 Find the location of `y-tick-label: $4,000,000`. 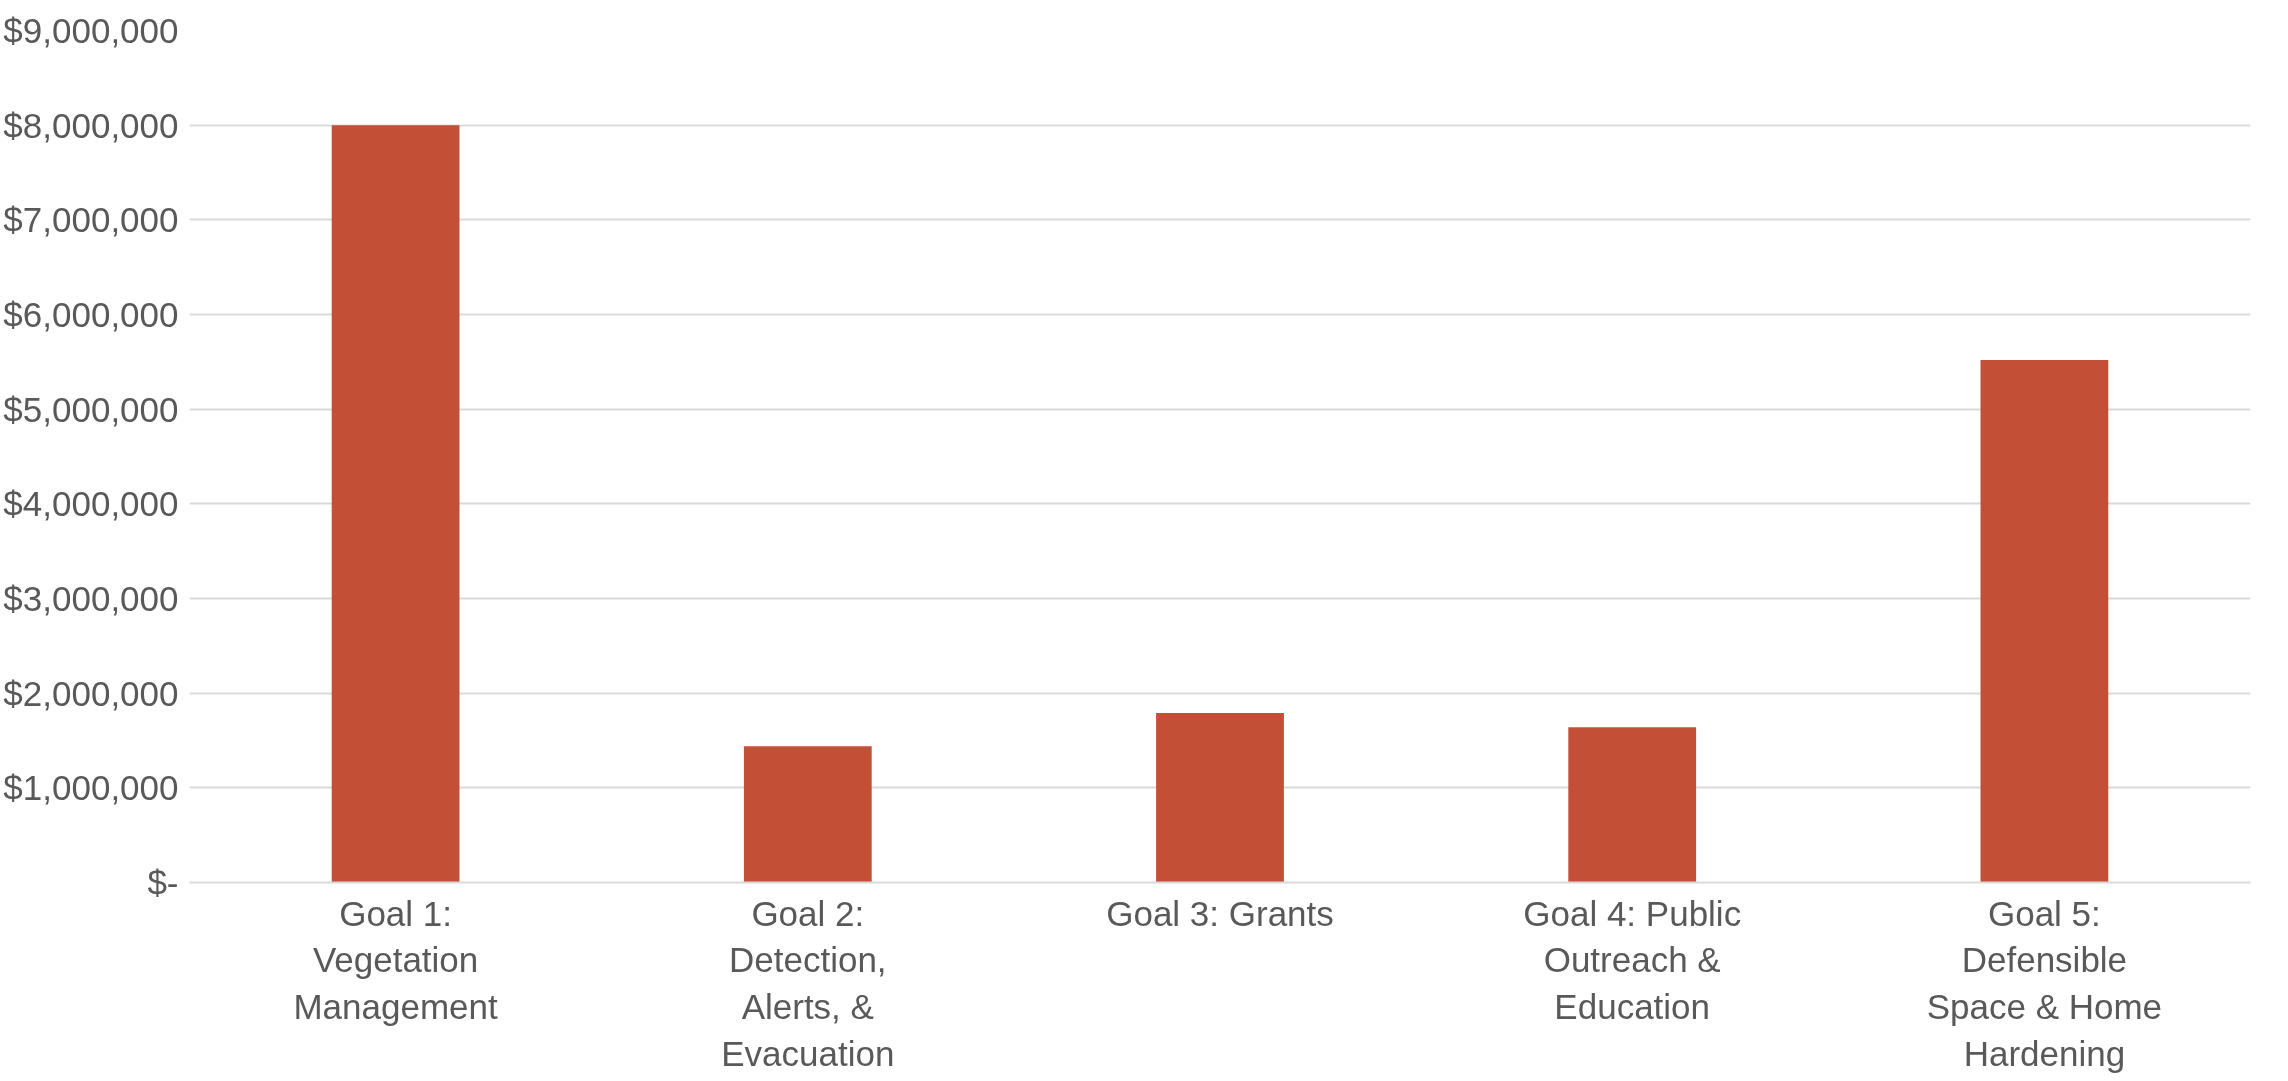

y-tick-label: $4,000,000 is located at coordinates (91, 504).